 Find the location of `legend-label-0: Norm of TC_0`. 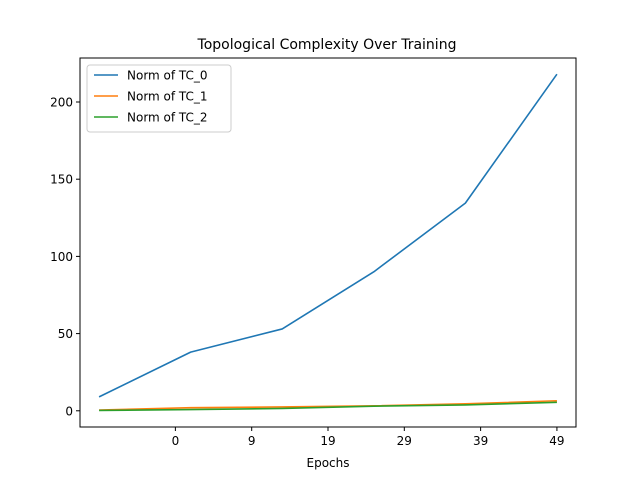

legend-label-0: Norm of TC_0 is located at coordinates (167, 76).